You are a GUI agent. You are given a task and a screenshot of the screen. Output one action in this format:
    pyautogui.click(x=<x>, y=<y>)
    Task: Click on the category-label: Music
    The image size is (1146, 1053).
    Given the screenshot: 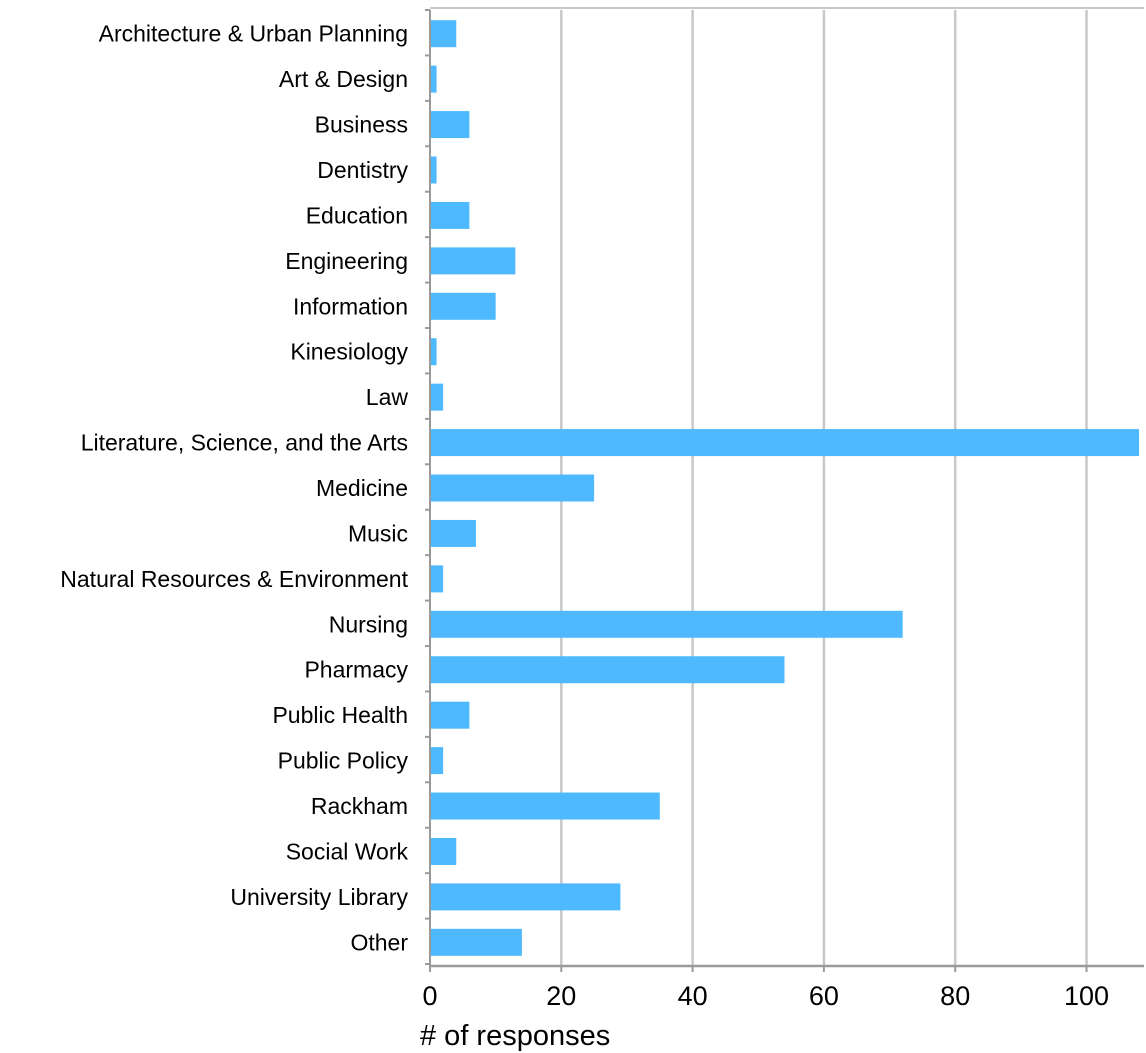 What is the action you would take?
    pyautogui.click(x=378, y=533)
    